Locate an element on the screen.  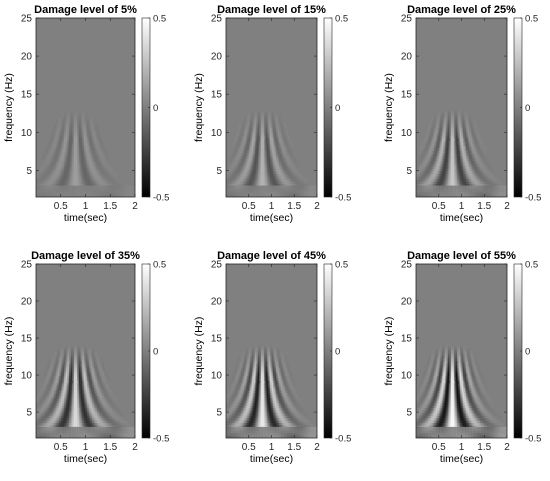
heatmap is located at coordinates (85, 107).